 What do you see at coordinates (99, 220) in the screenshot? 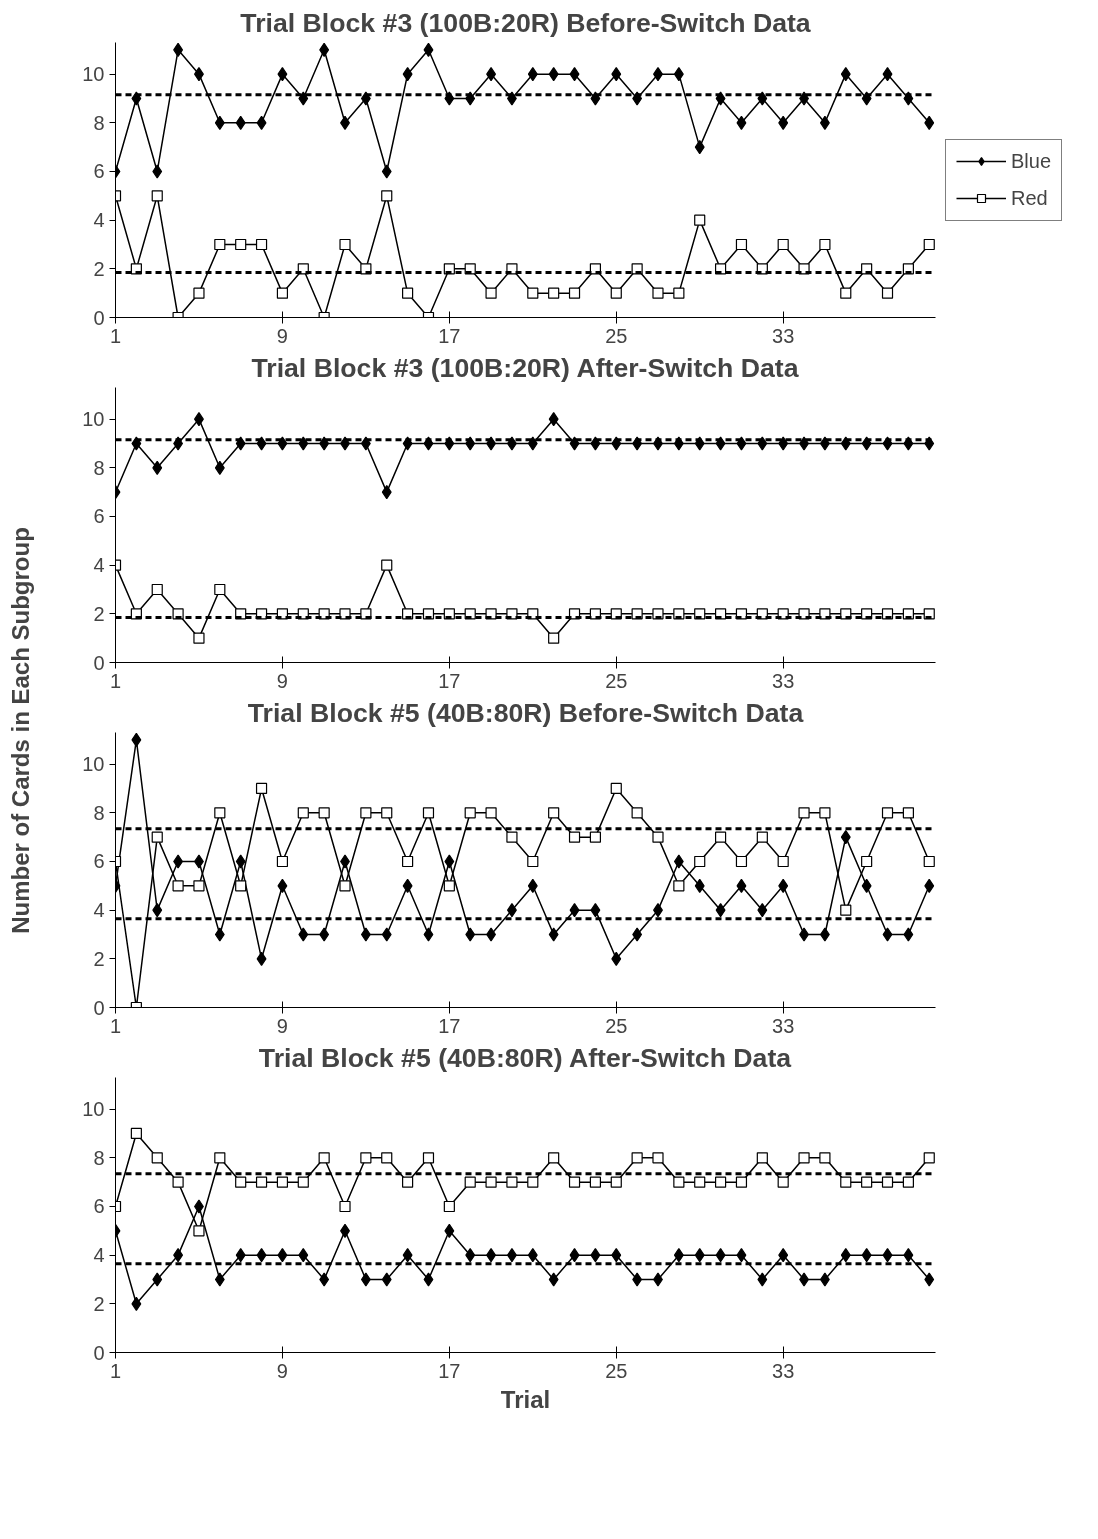
I see `y-tick-label: 4` at bounding box center [99, 220].